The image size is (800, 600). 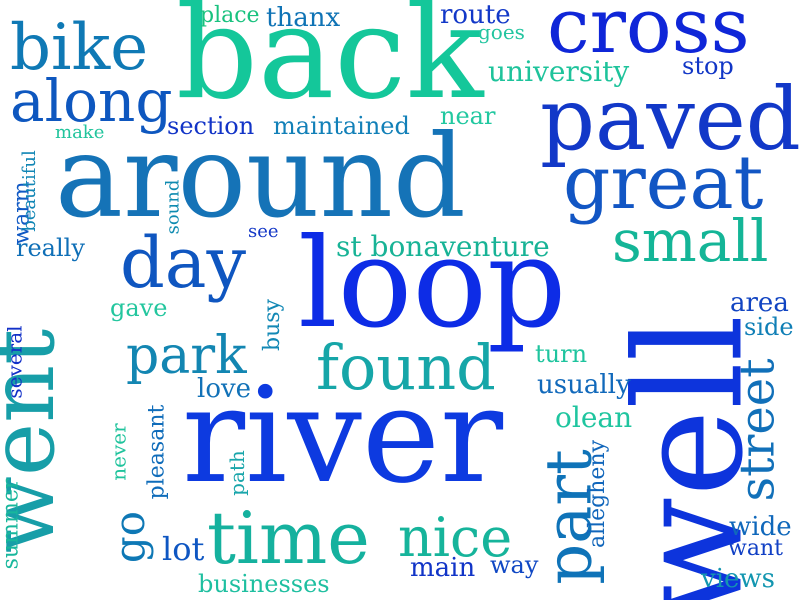 I want to click on word-route: route, so click(x=475, y=15).